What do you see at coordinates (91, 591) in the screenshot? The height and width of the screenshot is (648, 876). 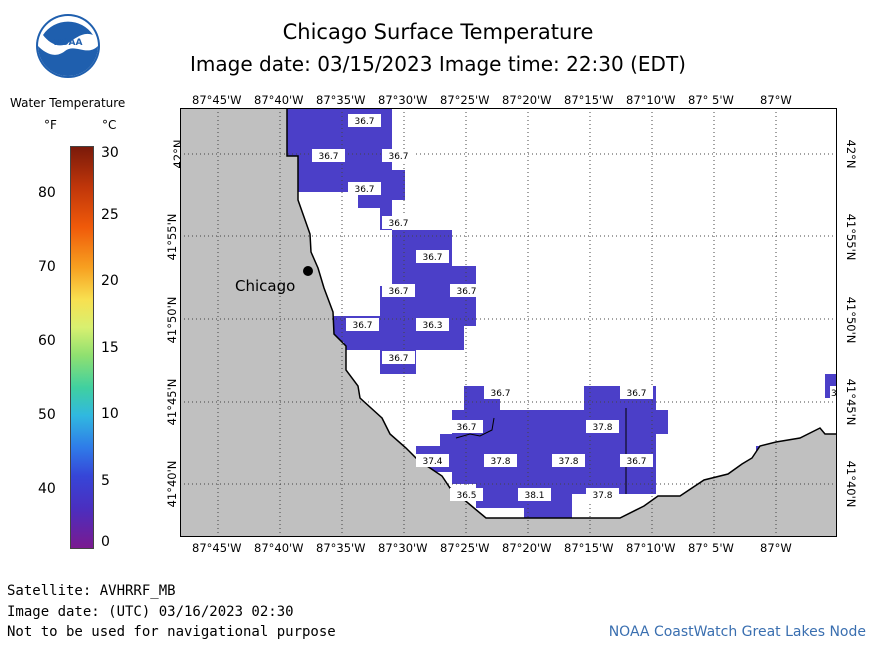 I see `satellite-info: Satellite: AVHRRF_MB` at bounding box center [91, 591].